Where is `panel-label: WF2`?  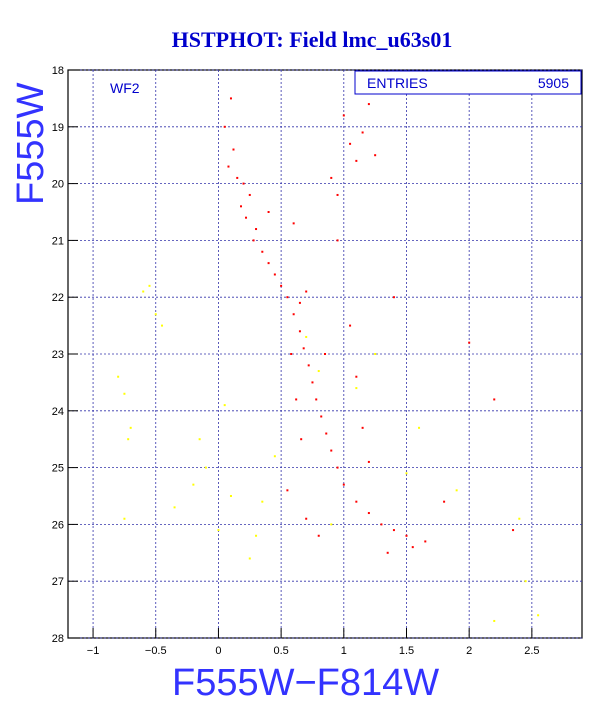 panel-label: WF2 is located at coordinates (125, 88).